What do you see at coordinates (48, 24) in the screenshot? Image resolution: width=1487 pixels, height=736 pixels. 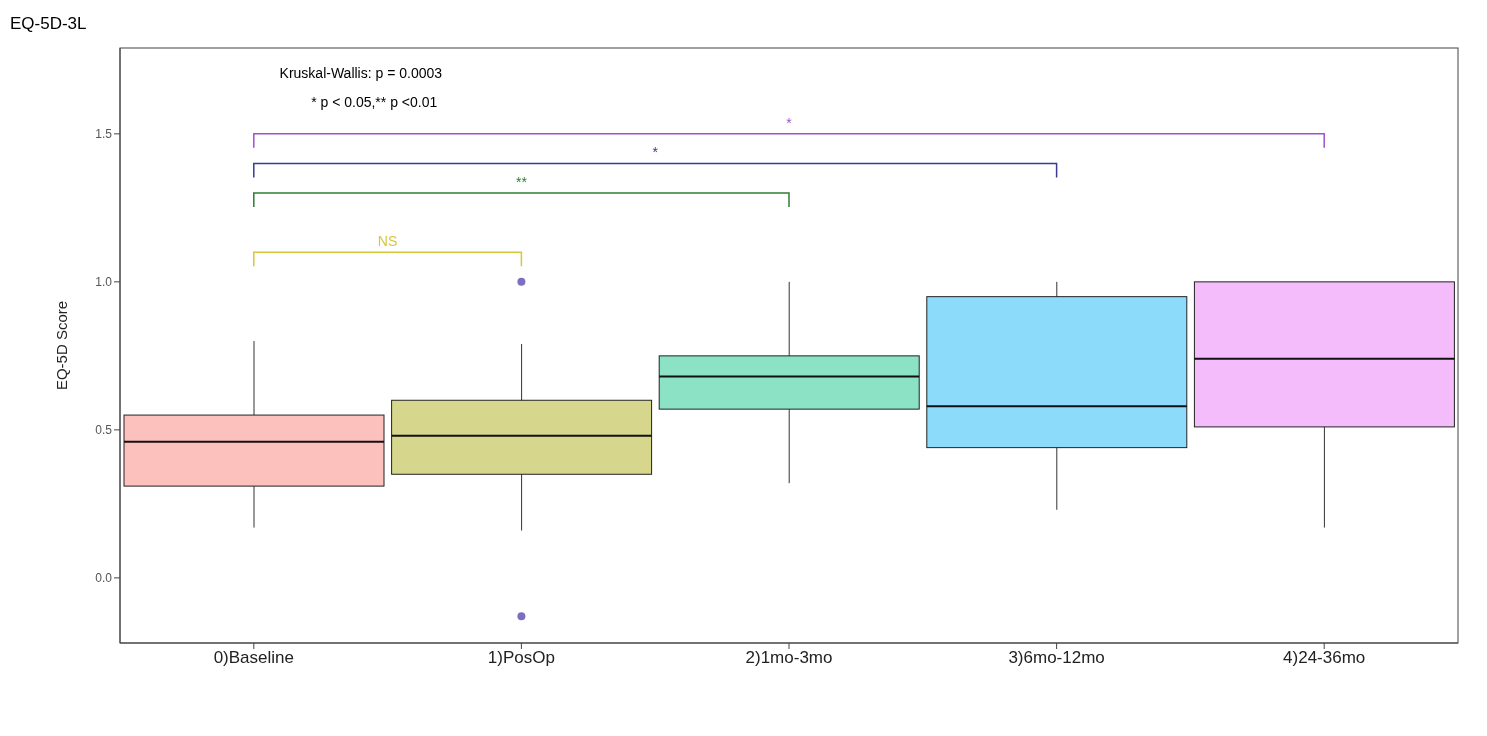 I see `chart-title: EQ-5D-3L` at bounding box center [48, 24].